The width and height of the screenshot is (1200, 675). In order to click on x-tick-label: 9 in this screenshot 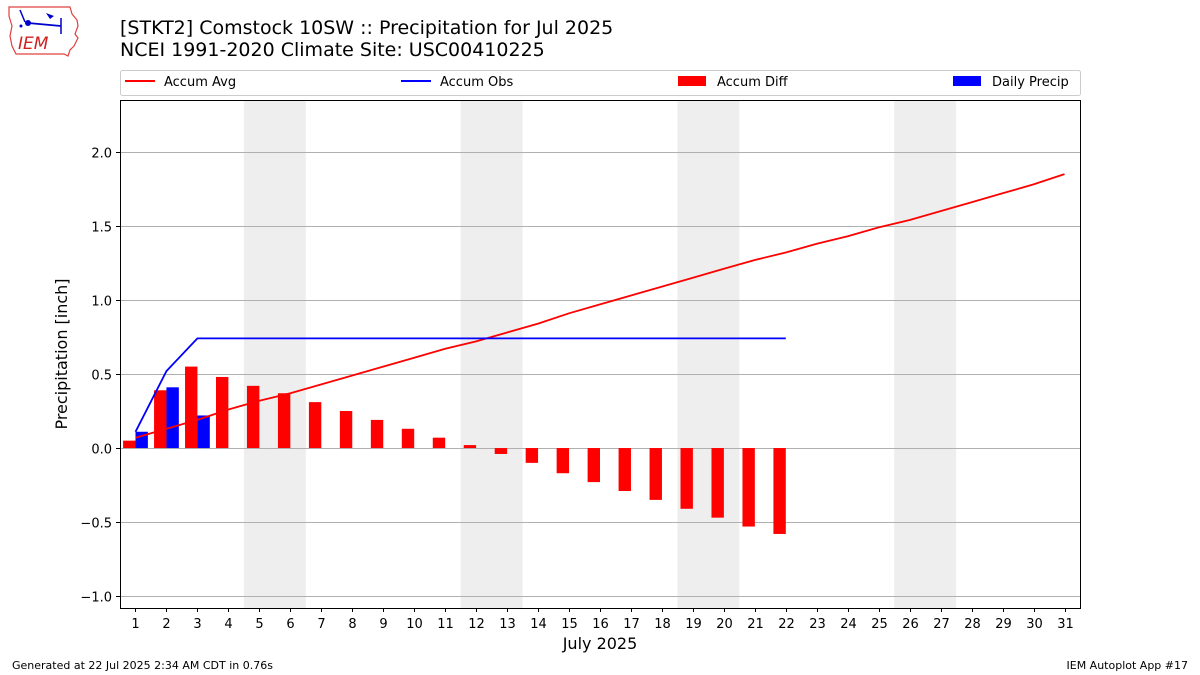, I will do `click(383, 624)`.